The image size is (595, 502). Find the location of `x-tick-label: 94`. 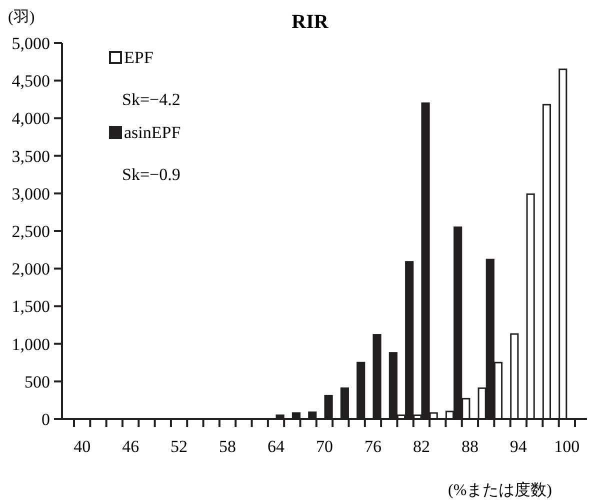

x-tick-label: 94 is located at coordinates (519, 446).